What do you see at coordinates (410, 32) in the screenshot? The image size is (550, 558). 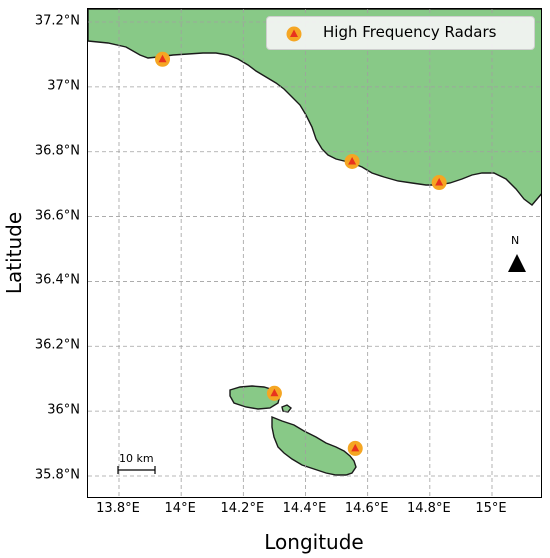 I see `legend-label: High Frequency Radars` at bounding box center [410, 32].